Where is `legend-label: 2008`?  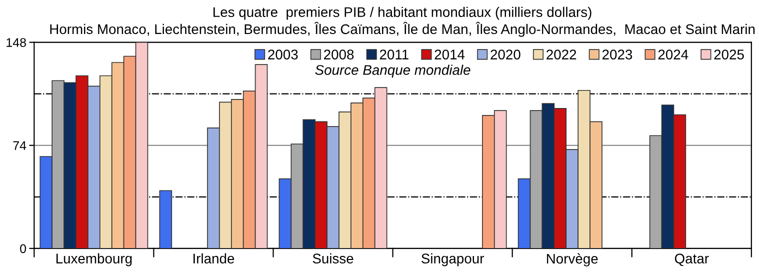 legend-label: 2008 is located at coordinates (339, 55).